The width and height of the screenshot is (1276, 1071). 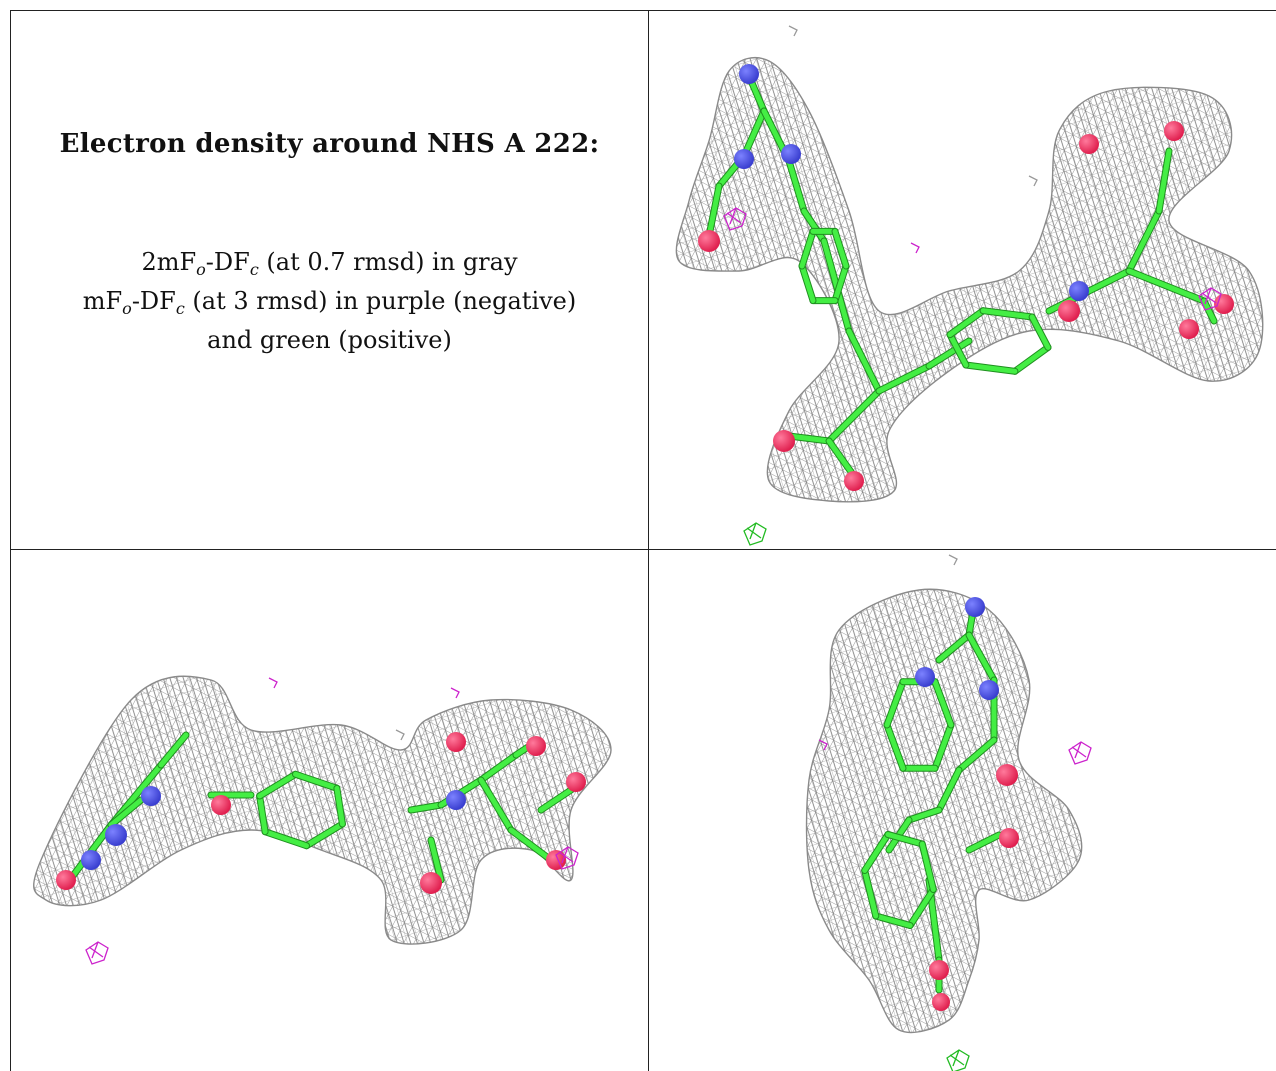 I want to click on density-mesh-outline, so click(x=944, y=811).